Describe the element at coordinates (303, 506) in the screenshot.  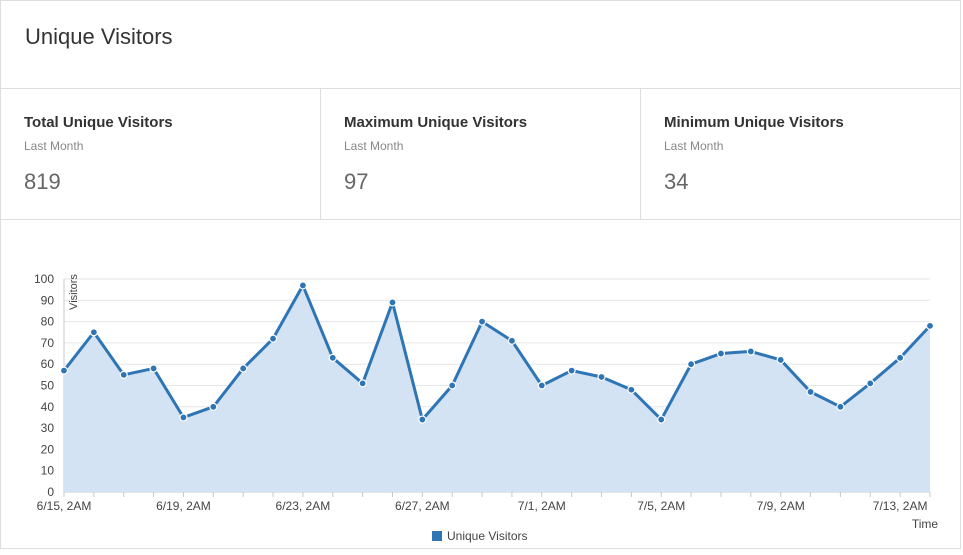
I see `x-tick-label: 6/23, 2AM` at that location.